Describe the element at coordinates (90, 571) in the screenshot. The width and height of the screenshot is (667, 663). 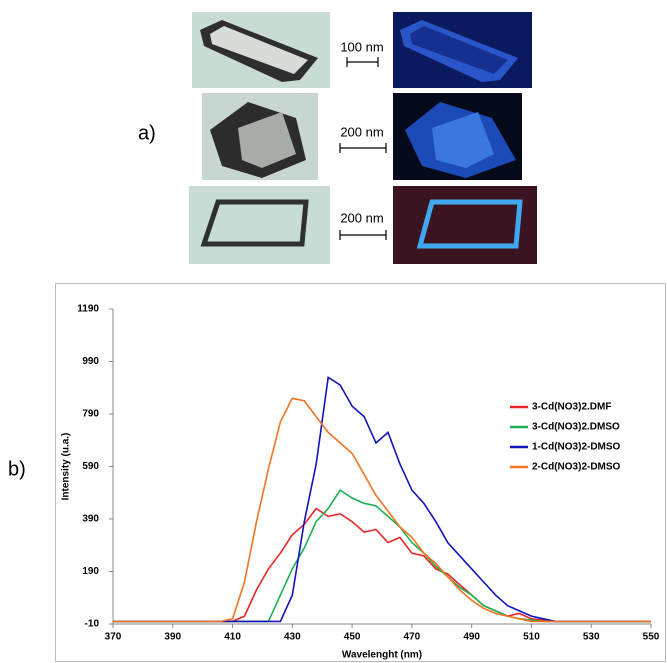
I see `y-tick-label: 190` at that location.